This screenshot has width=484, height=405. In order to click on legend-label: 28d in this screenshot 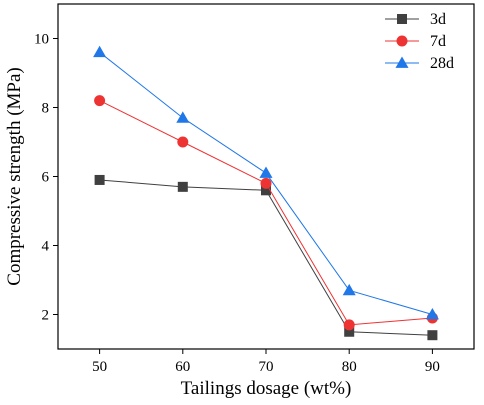, I will do `click(442, 63)`.